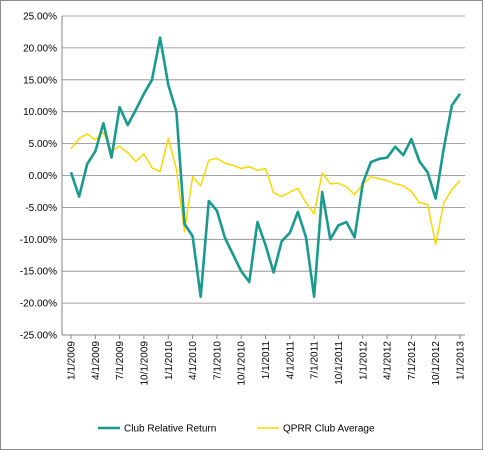  What do you see at coordinates (72, 360) in the screenshot?
I see `x-tick-label: 1/1/2009` at bounding box center [72, 360].